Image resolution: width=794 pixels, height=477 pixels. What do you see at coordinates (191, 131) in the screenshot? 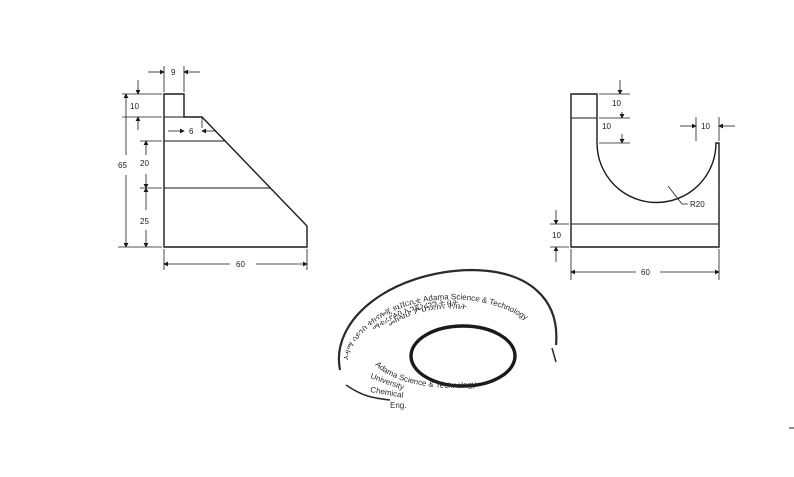
I see `dim-step: 6` at bounding box center [191, 131].